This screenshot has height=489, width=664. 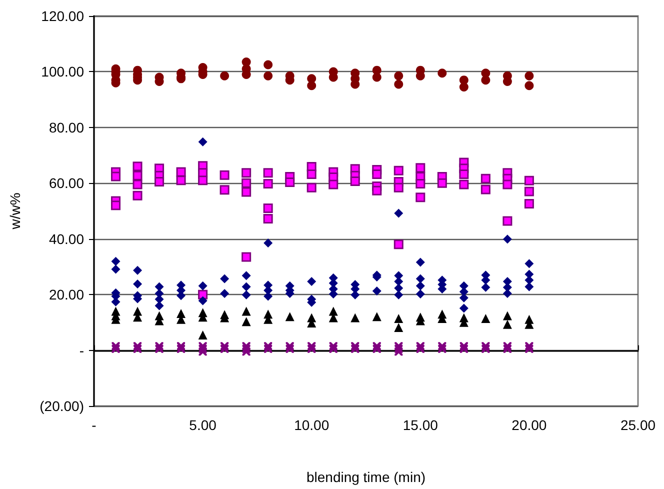 What do you see at coordinates (638, 425) in the screenshot?
I see `x-tick-label: 25.00` at bounding box center [638, 425].